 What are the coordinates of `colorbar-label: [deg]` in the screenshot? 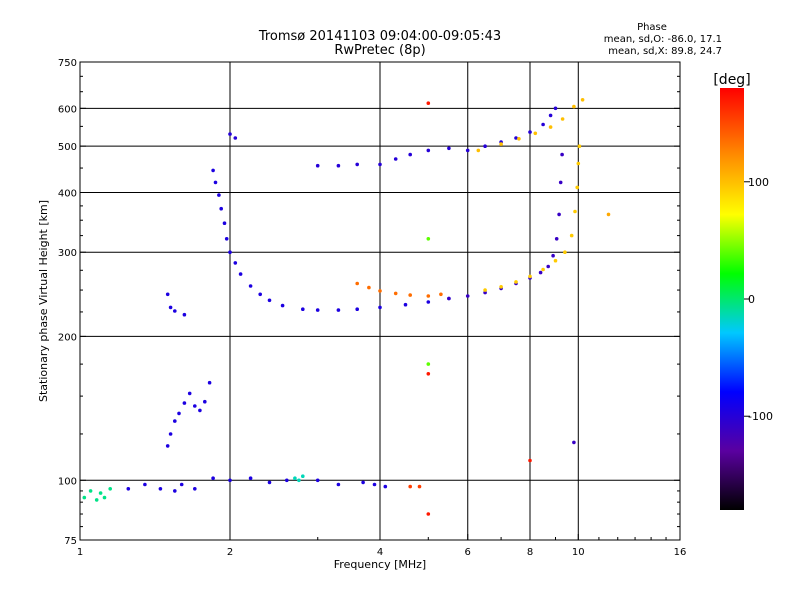 It's located at (731, 80).